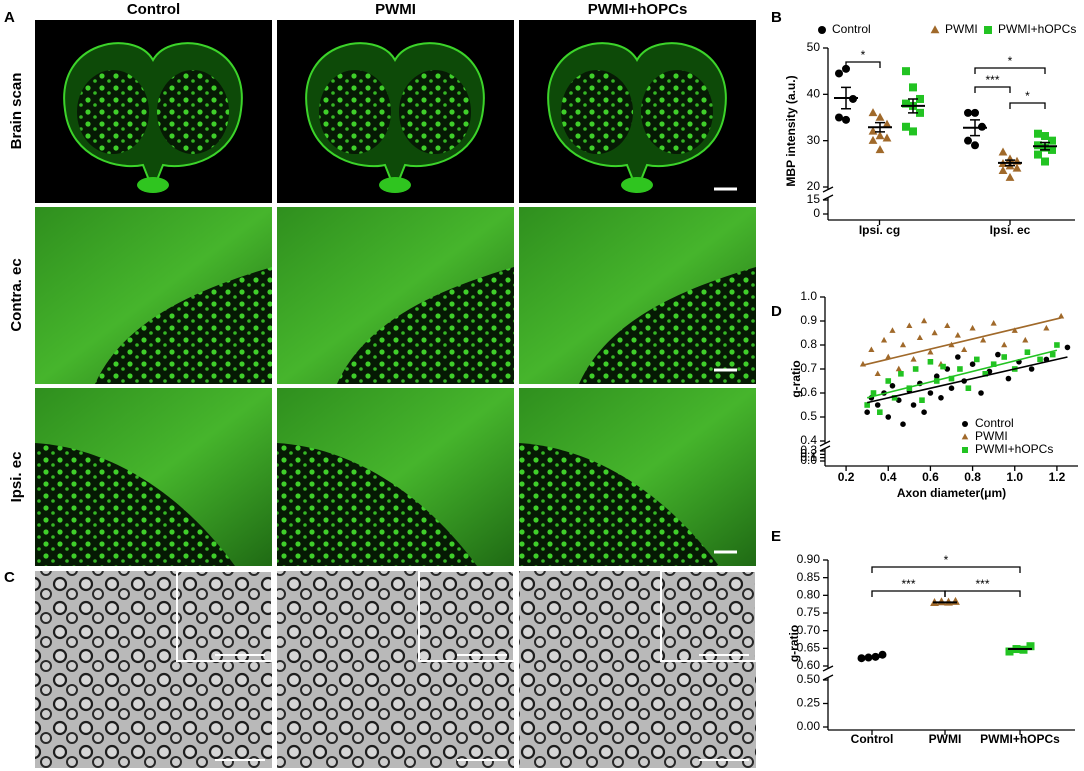 This screenshot has height=771, width=1084. I want to click on y-tick-label: 0.7, so click(808, 368).